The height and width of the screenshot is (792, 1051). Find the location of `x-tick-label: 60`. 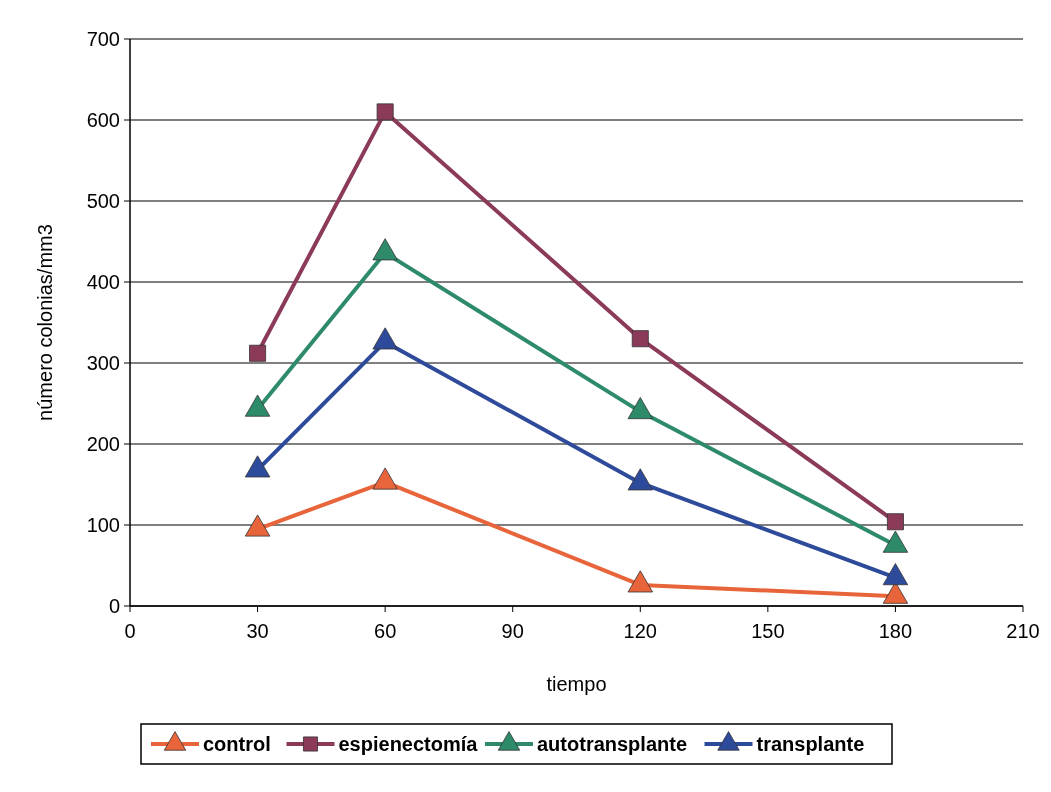

x-tick-label: 60 is located at coordinates (385, 631).